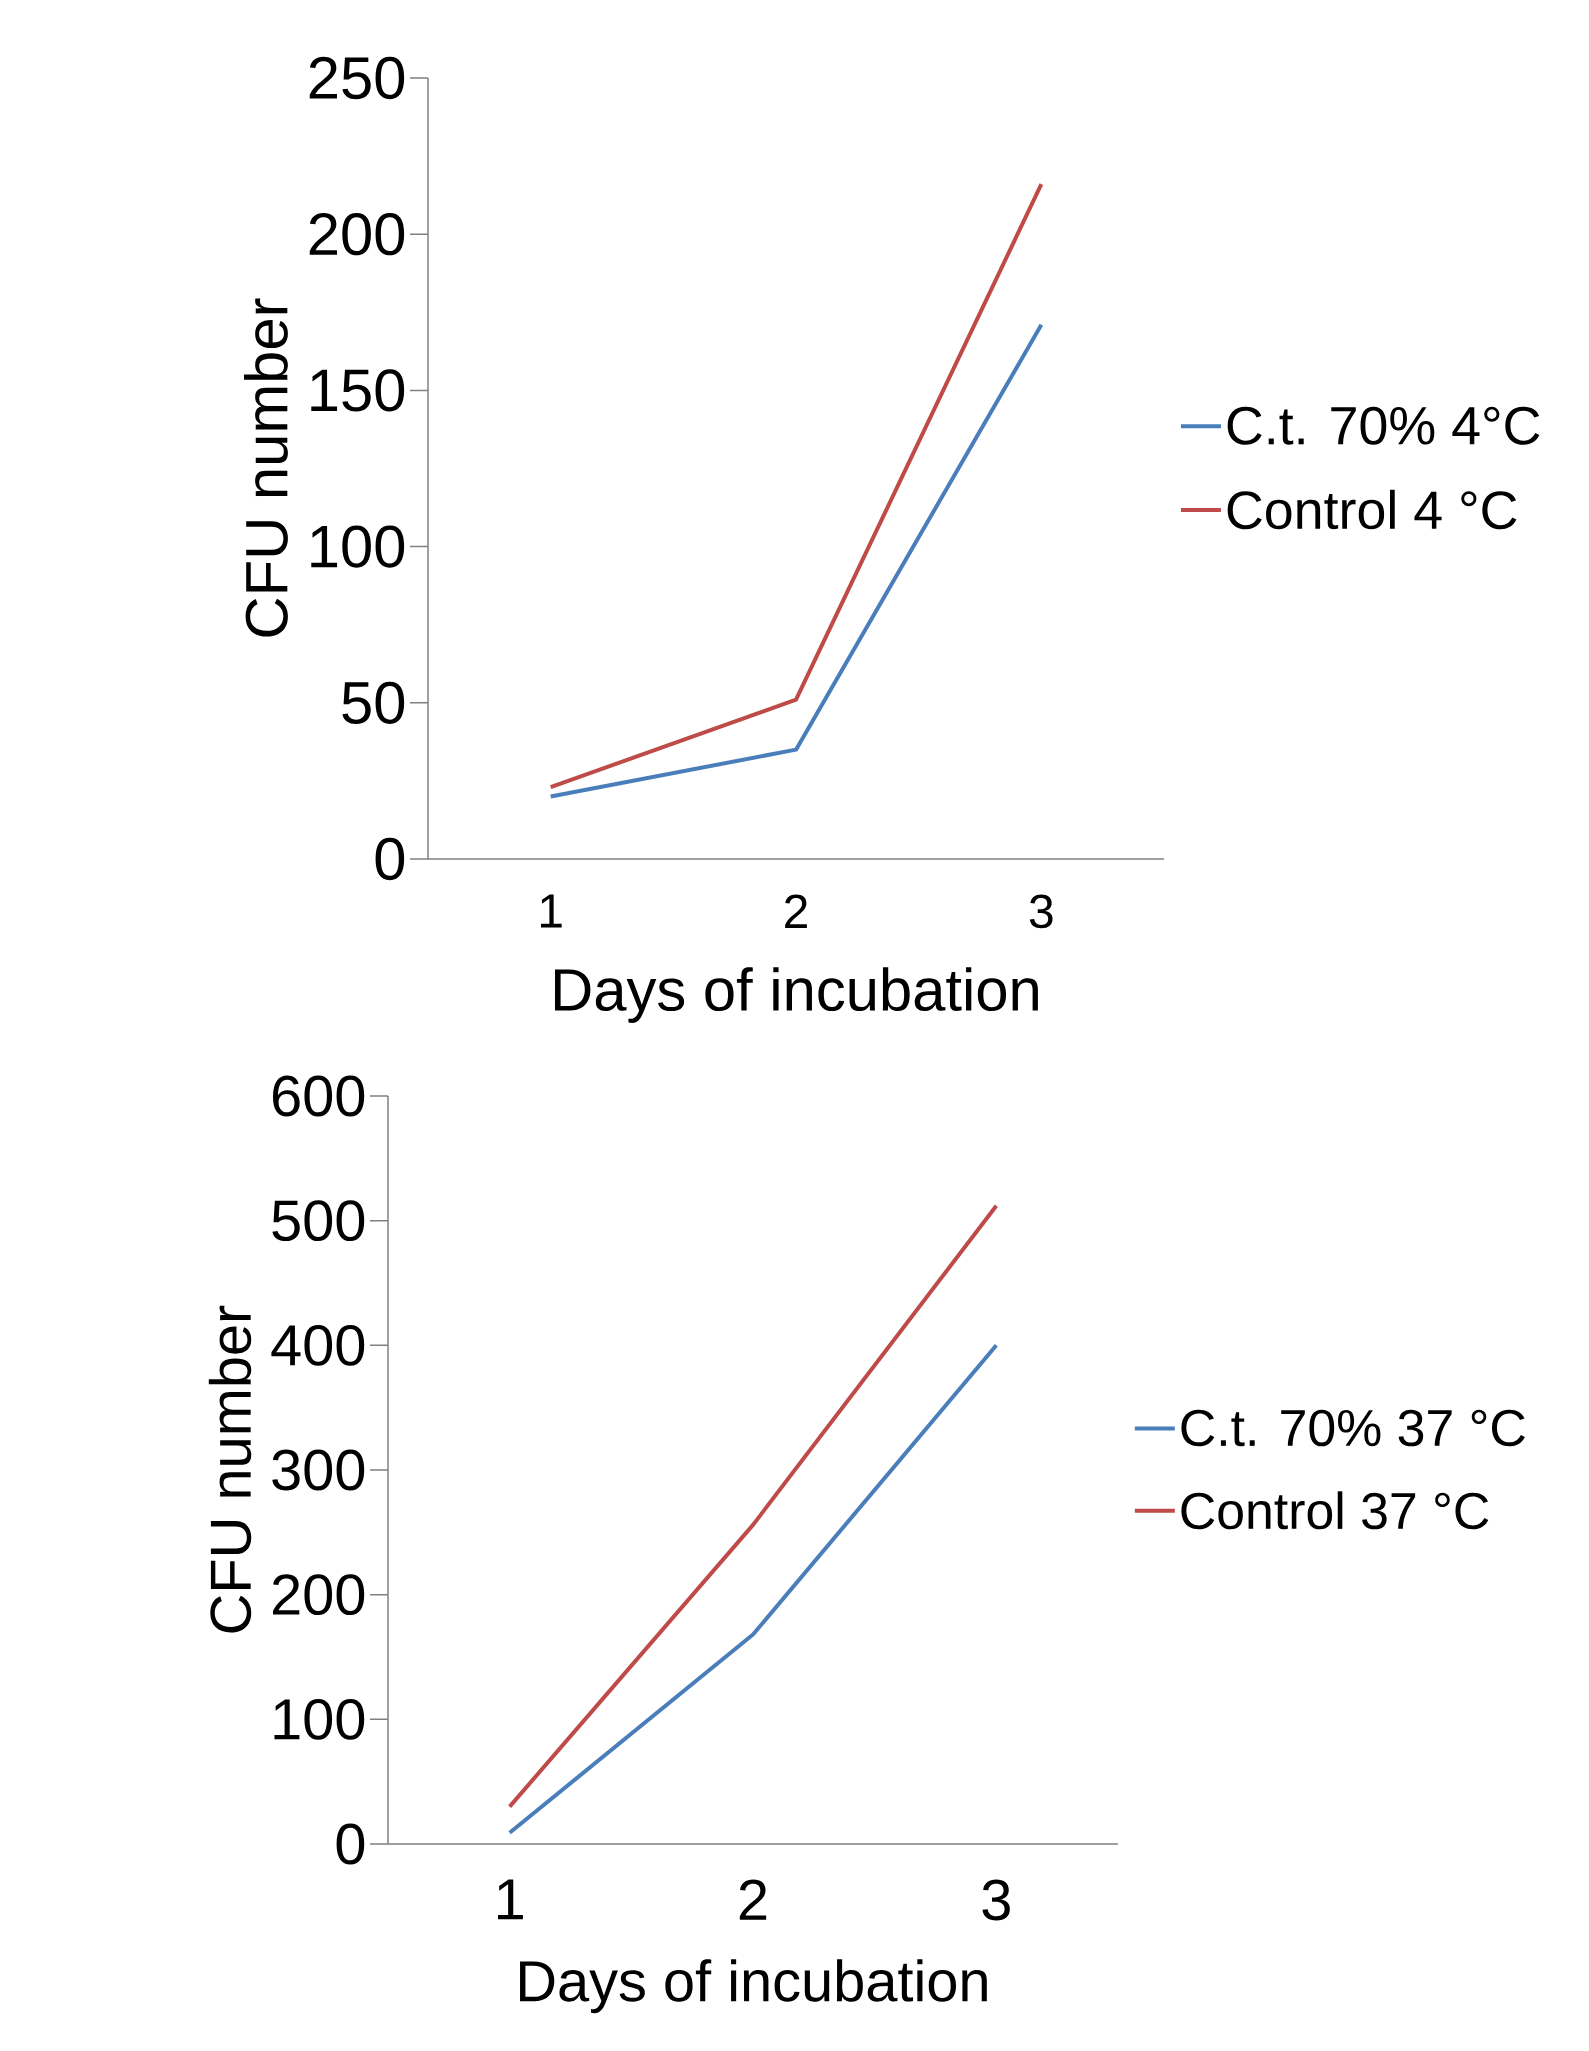 This screenshot has width=1589, height=2051. What do you see at coordinates (1353, 1428) in the screenshot?
I see `legend-label: C.t. 70% 37 °C` at bounding box center [1353, 1428].